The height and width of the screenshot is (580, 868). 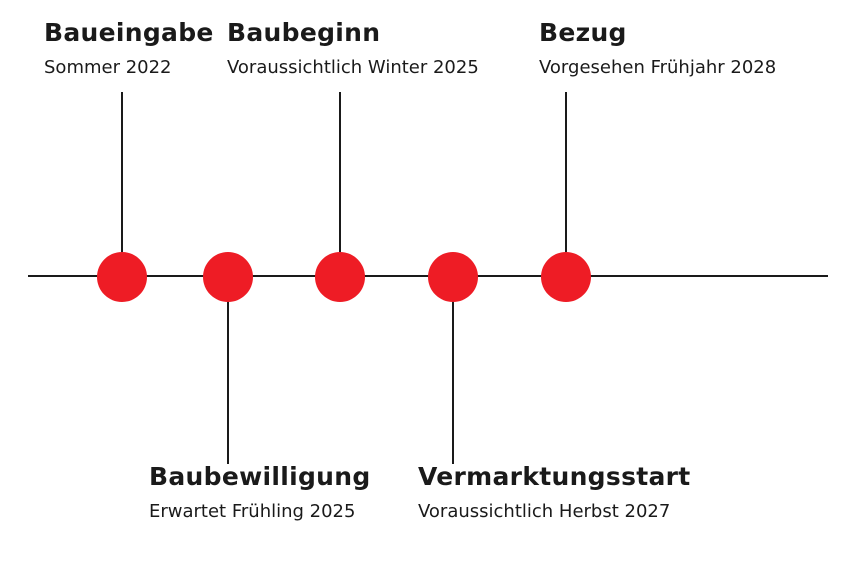 I want to click on milestone-label-baubewilligung: Baubewilligung Erwartet Frühling 2025, so click(x=260, y=493).